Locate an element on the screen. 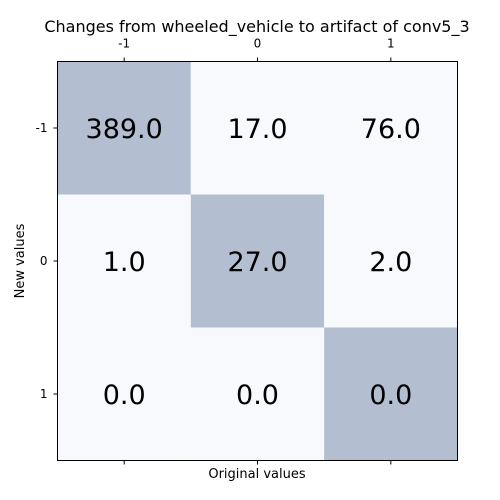 The height and width of the screenshot is (500, 500). heatmap-cell-label: 389.0 is located at coordinates (124, 129).